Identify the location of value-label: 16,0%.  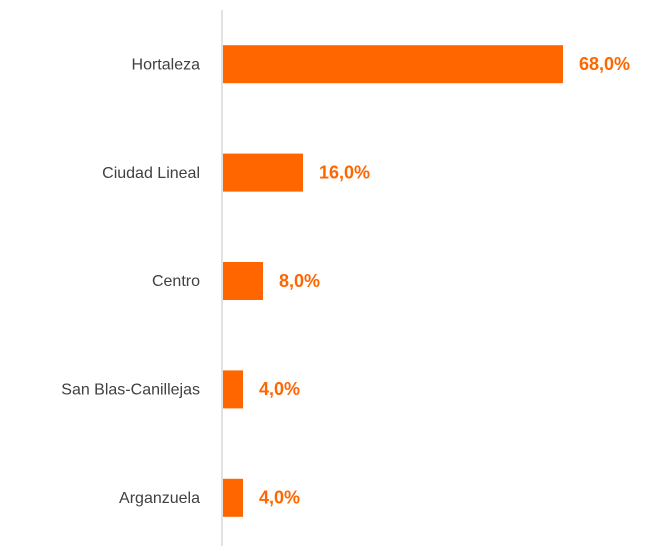
(344, 172).